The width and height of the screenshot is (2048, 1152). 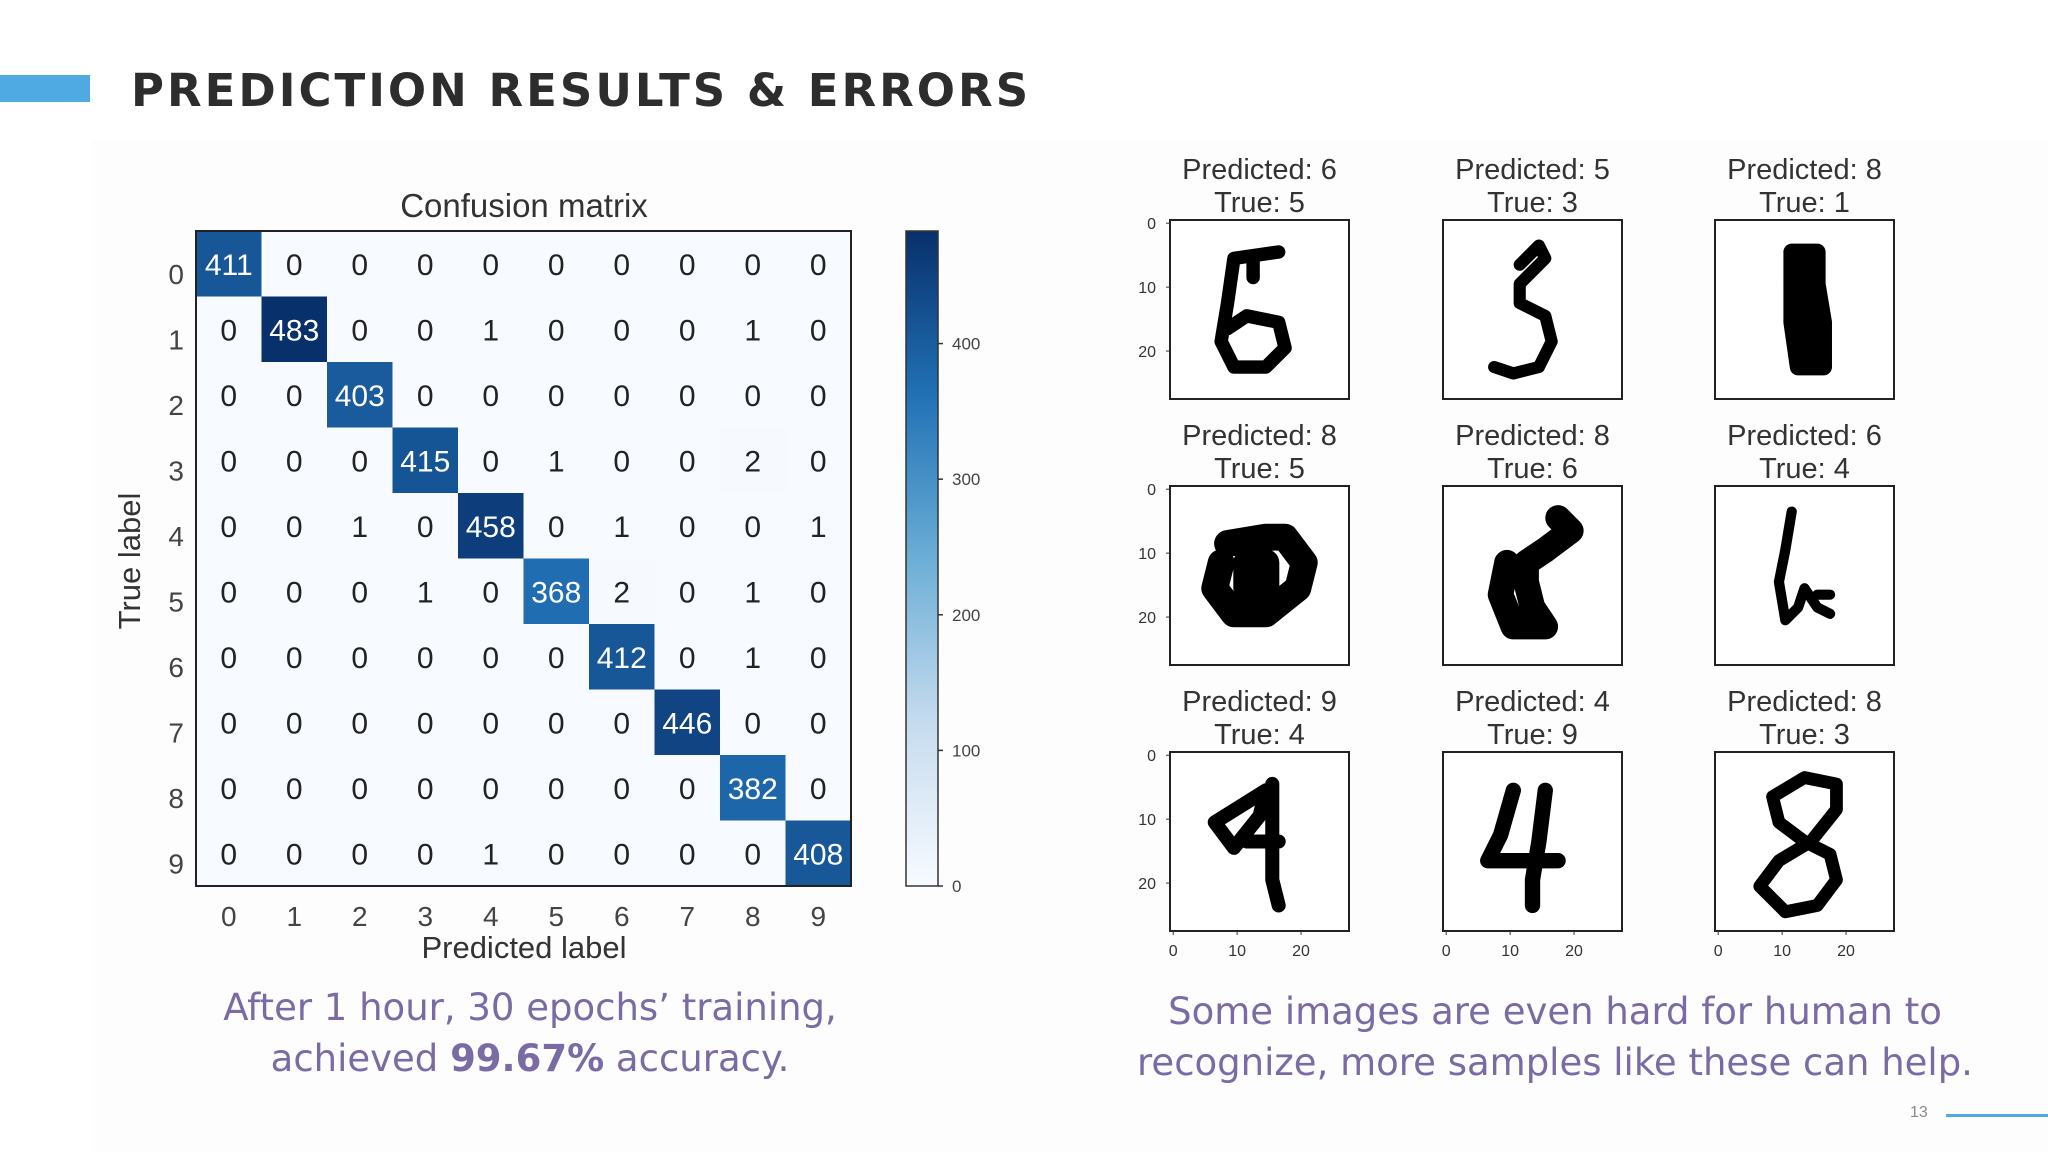 What do you see at coordinates (491, 527) in the screenshot?
I see `cm-cell-value: 458` at bounding box center [491, 527].